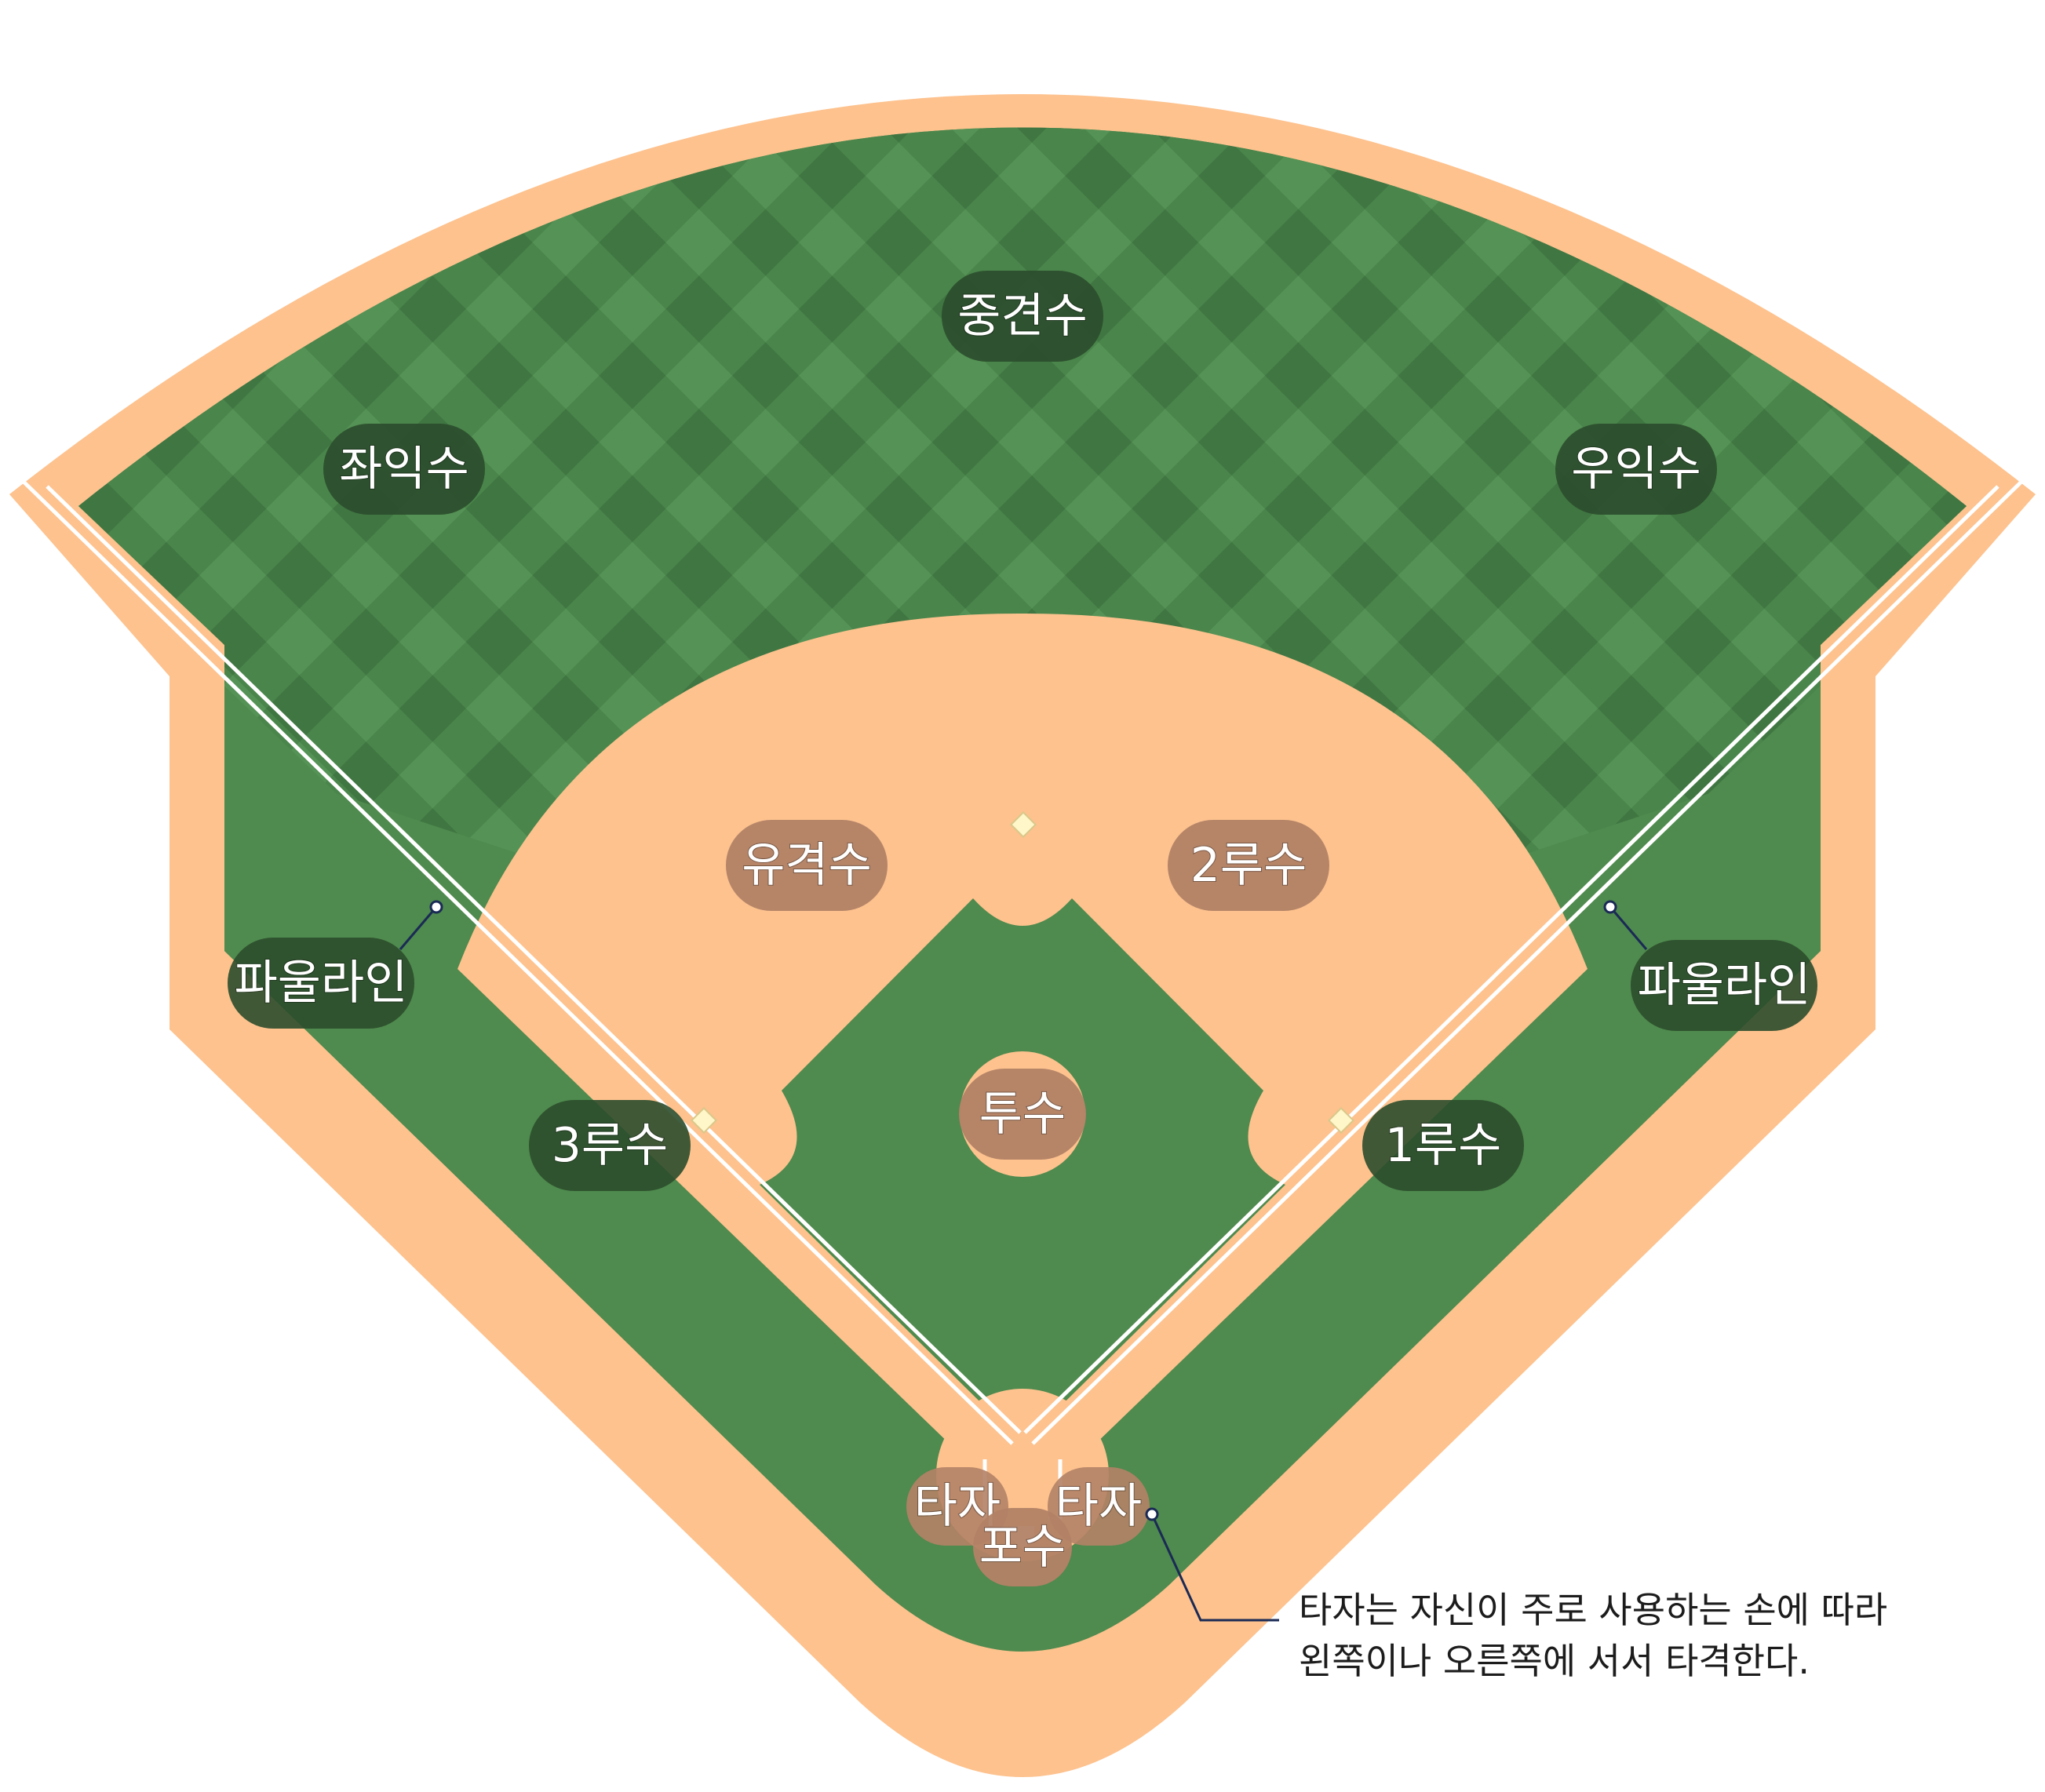  Describe the element at coordinates (1593, 1610) in the screenshot. I see `batter-note-line1: 타자는 자신이 주로 사용하는 손에 따라` at that location.